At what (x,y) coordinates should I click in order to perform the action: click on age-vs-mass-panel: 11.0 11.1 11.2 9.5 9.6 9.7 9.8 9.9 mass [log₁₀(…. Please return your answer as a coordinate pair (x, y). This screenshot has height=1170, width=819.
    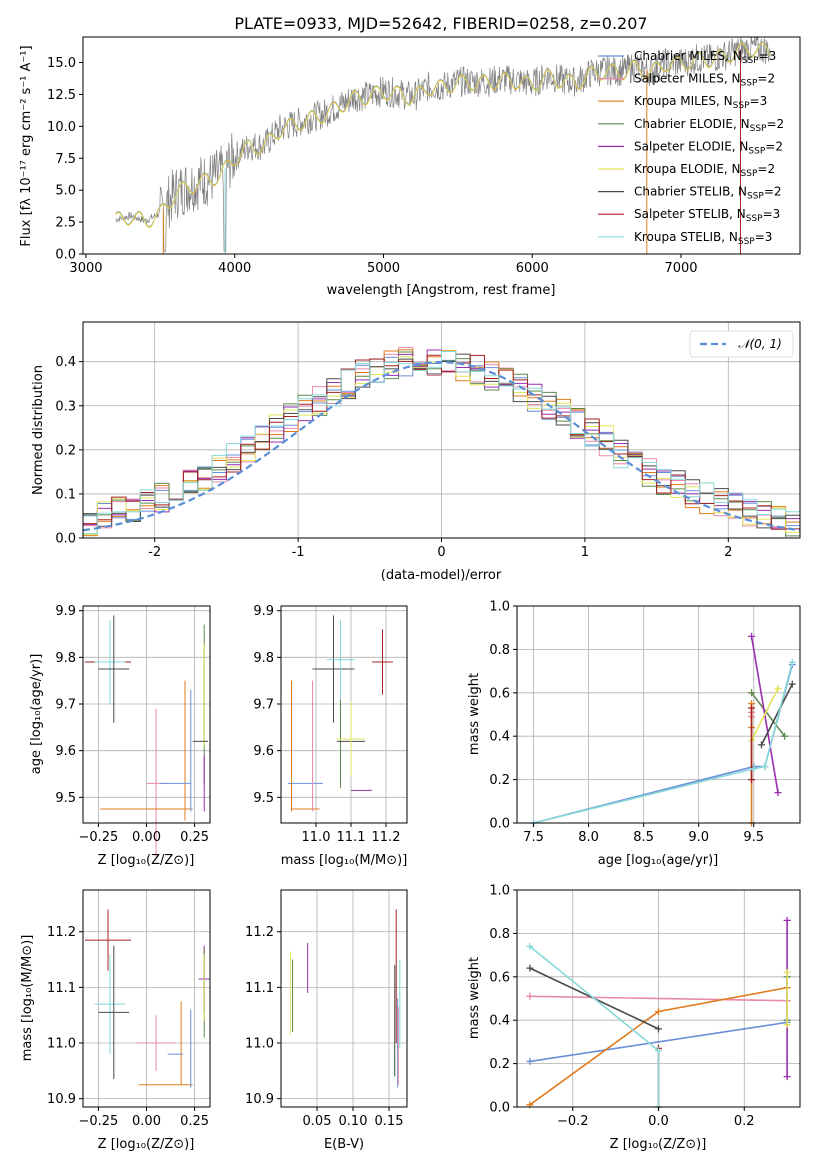
    Looking at the image, I should click on (330, 736).